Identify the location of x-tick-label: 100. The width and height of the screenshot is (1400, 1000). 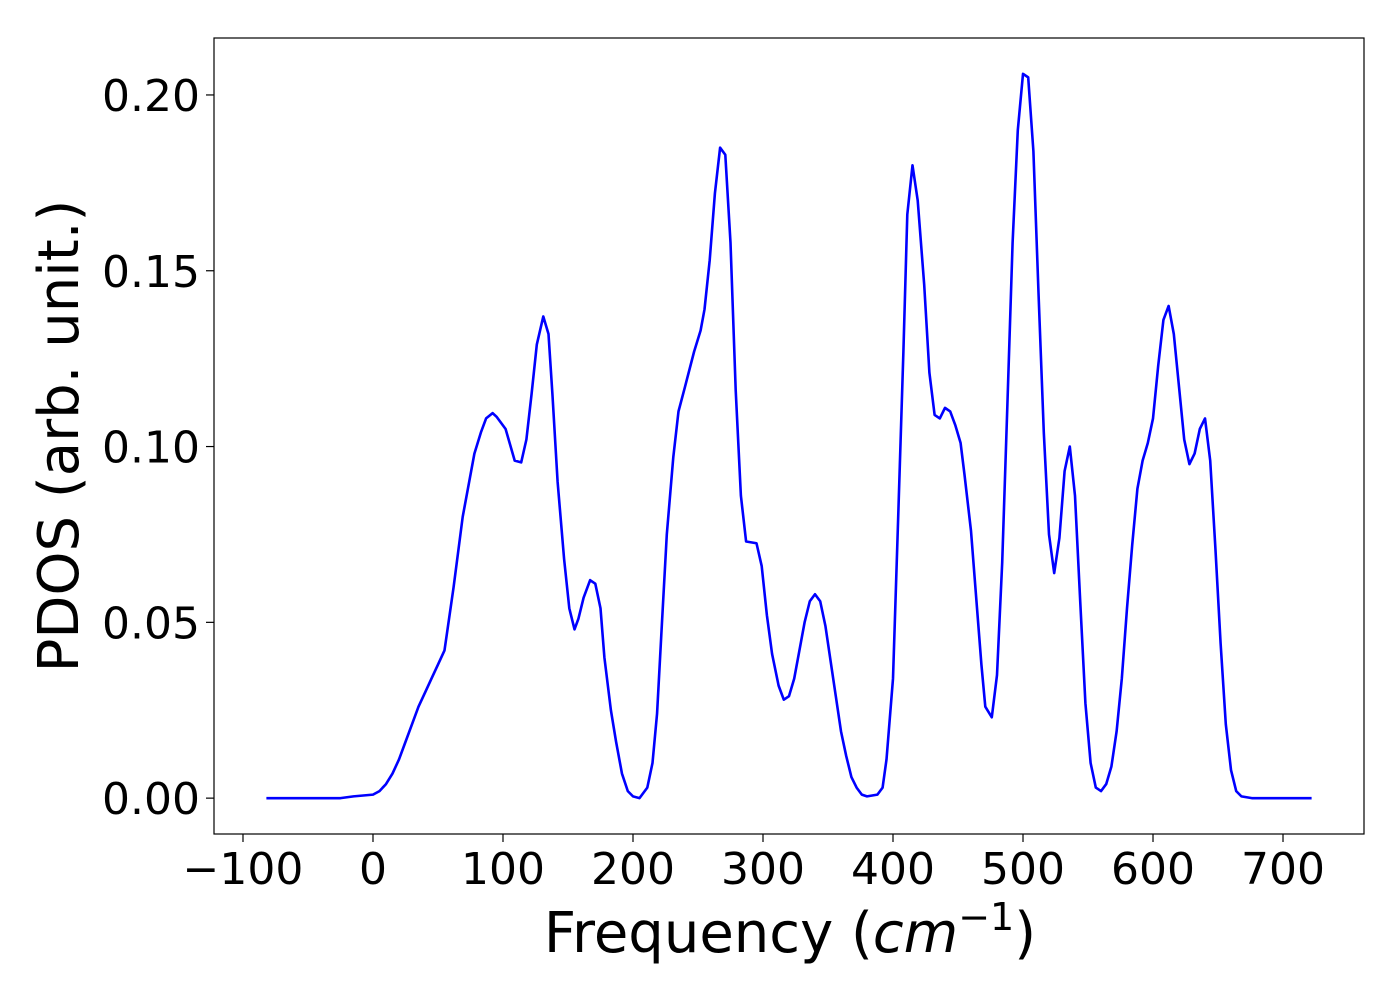
(503, 869).